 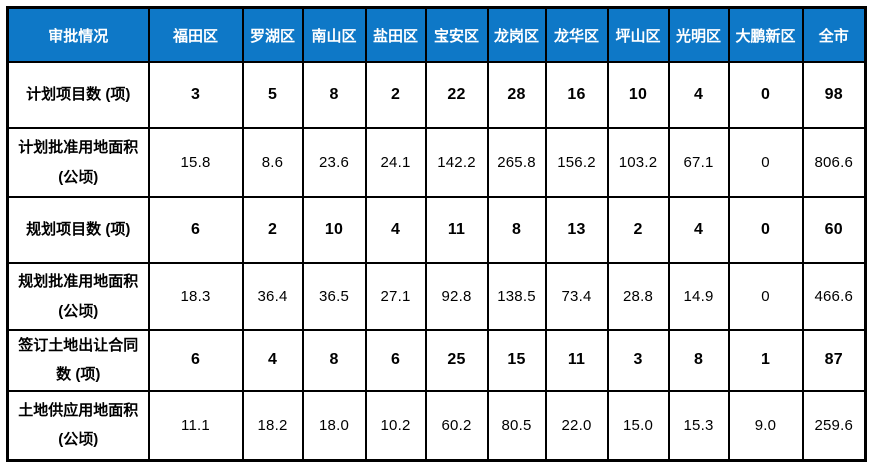 What do you see at coordinates (78, 296) in the screenshot?
I see `row-label: 规划批准用地面积 (公顷)` at bounding box center [78, 296].